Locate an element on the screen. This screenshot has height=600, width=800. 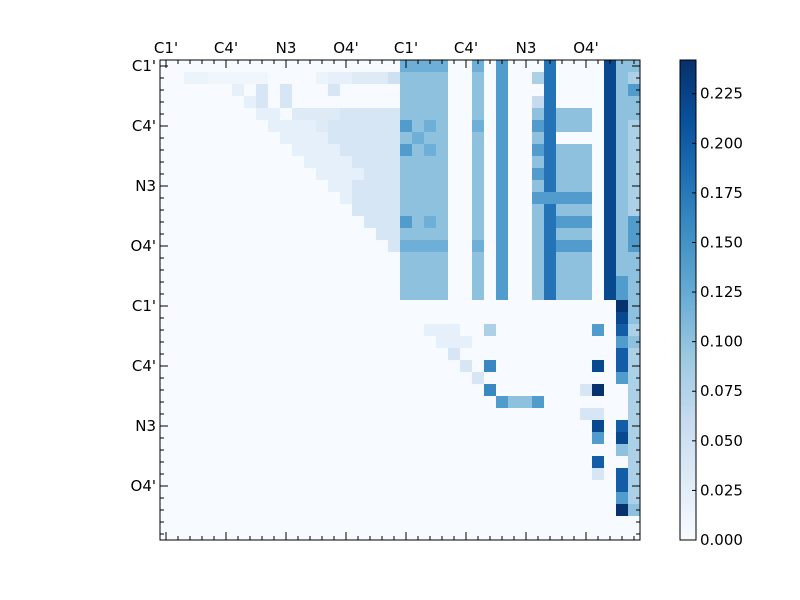
y-tick-label: O4' is located at coordinates (143, 486).